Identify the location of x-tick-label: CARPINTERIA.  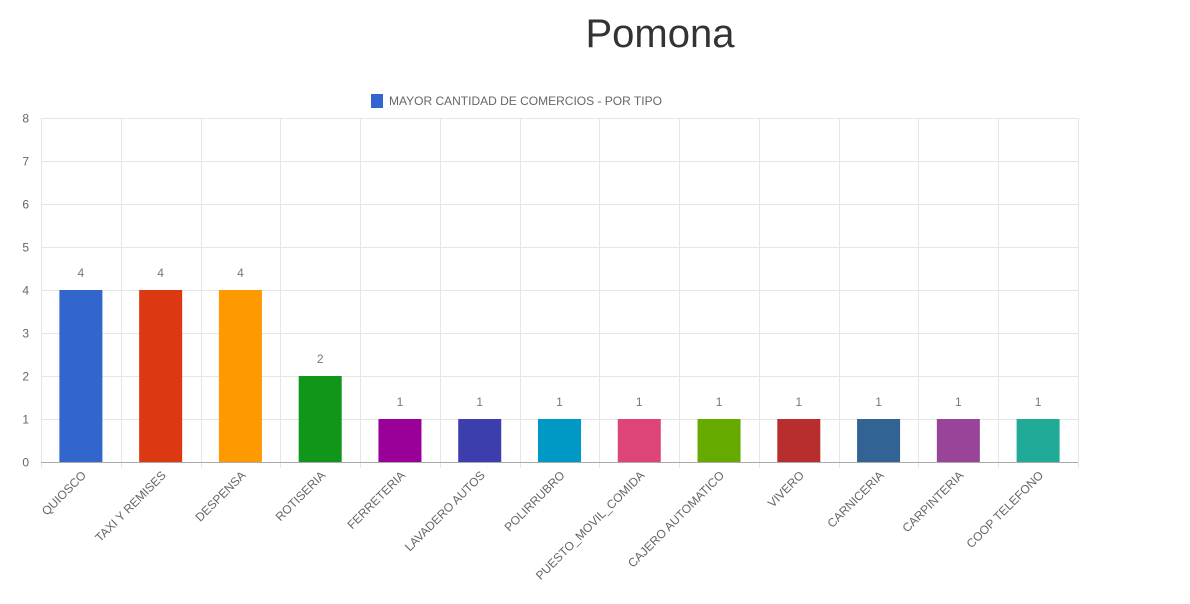
(933, 501).